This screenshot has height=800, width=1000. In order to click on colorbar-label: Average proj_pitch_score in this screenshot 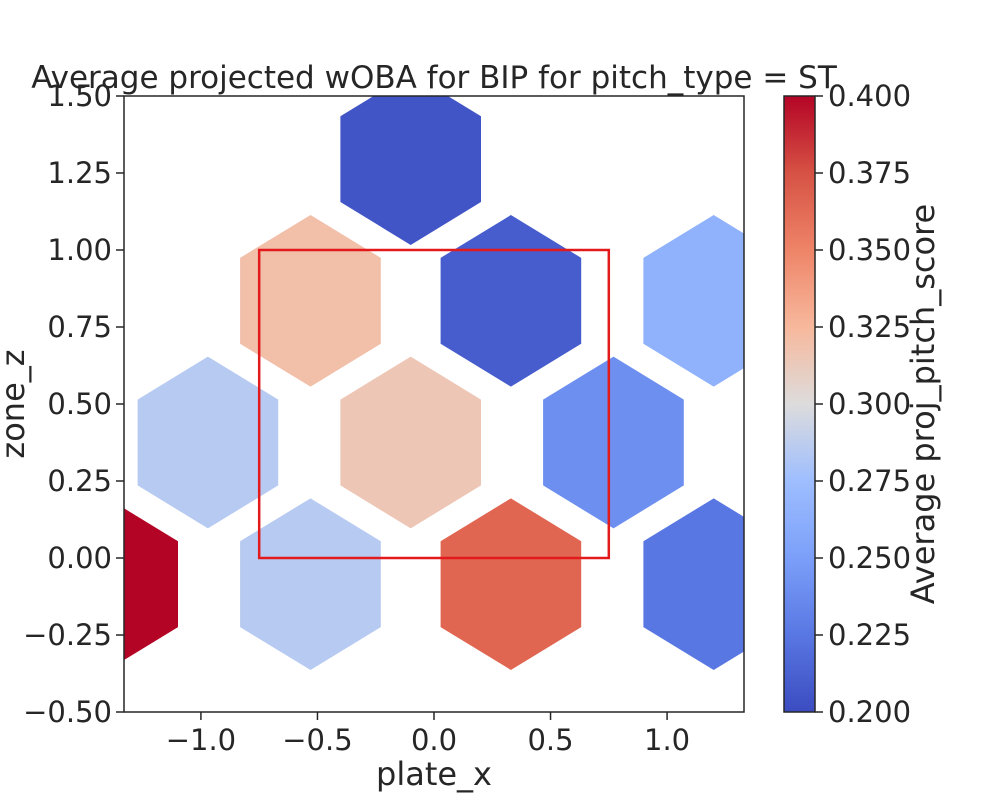, I will do `click(923, 404)`.